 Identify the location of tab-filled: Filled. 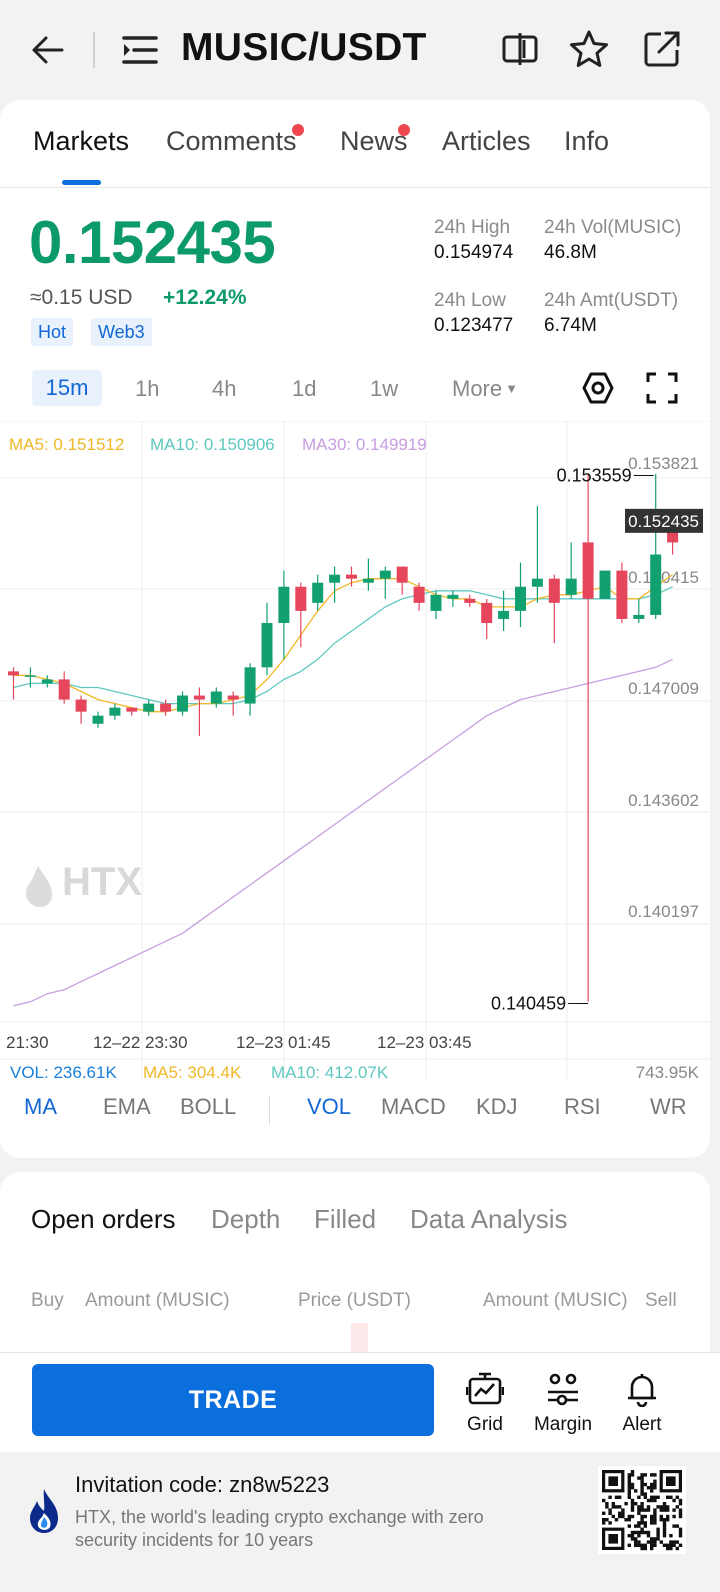
(345, 1219).